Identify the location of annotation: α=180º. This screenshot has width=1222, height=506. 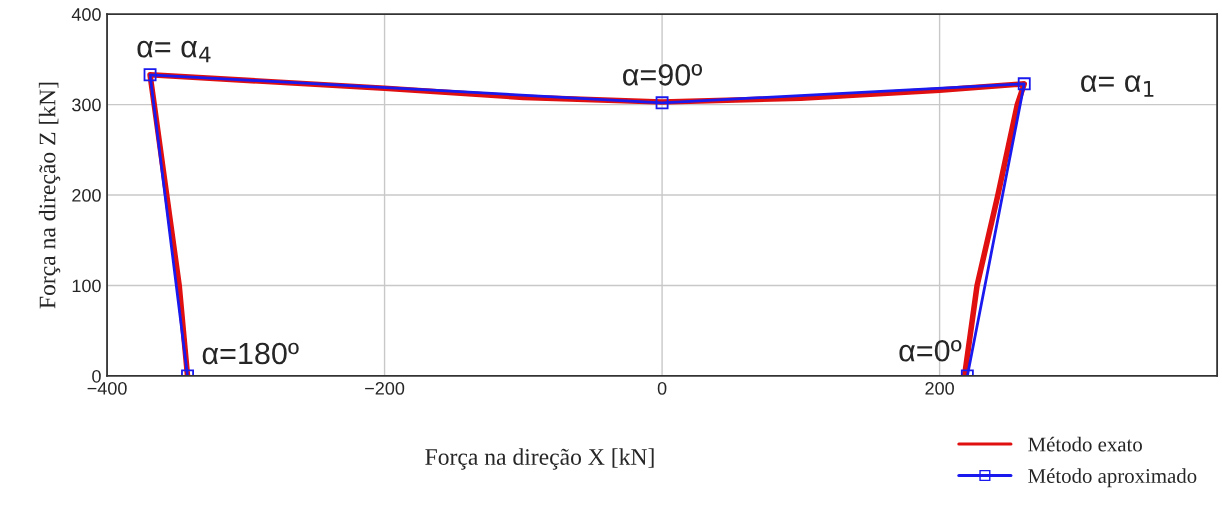
(250, 353).